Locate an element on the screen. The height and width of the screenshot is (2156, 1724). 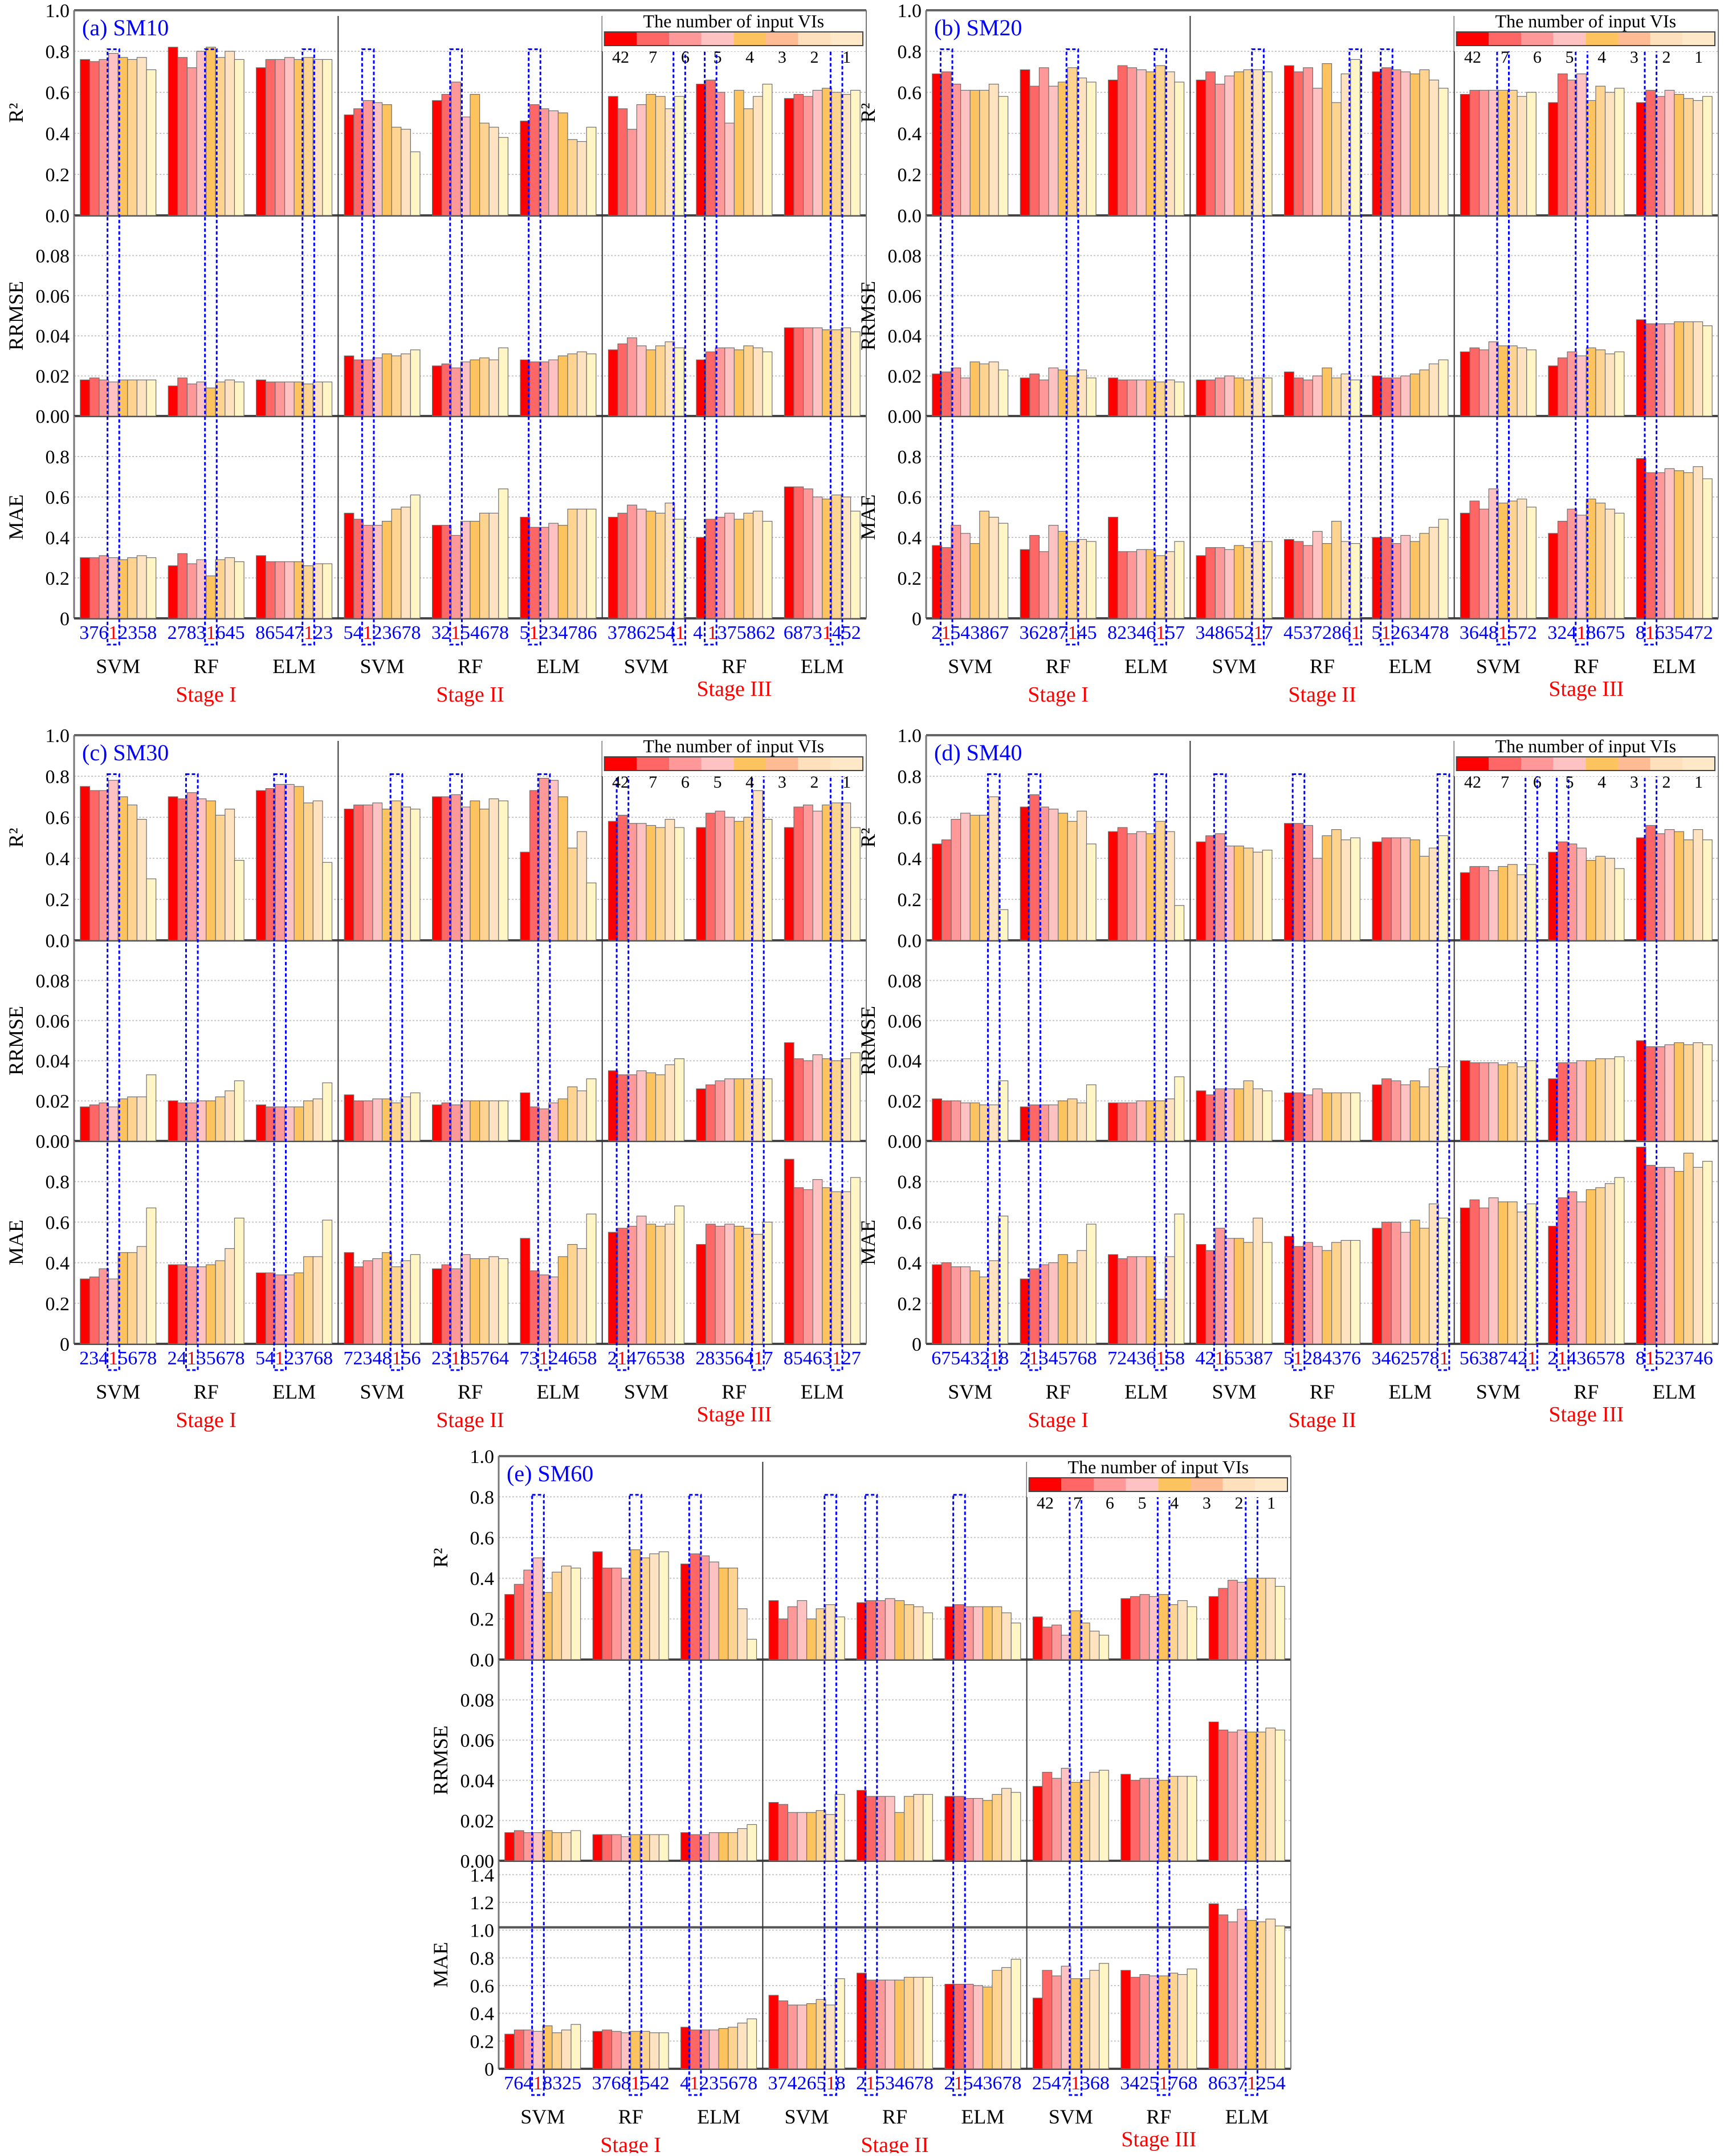
vi-order-digits: 374265 is located at coordinates (797, 2083).